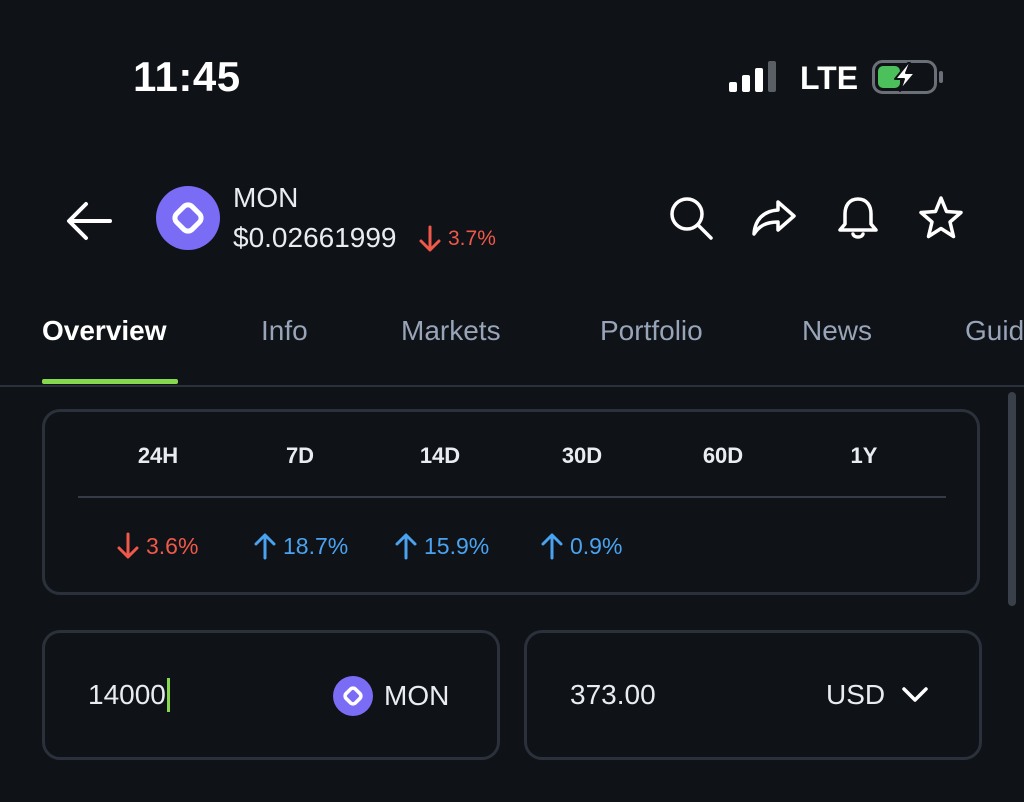 This screenshot has width=1024, height=802. Describe the element at coordinates (915, 694) in the screenshot. I see `chevron-down-icon` at that location.